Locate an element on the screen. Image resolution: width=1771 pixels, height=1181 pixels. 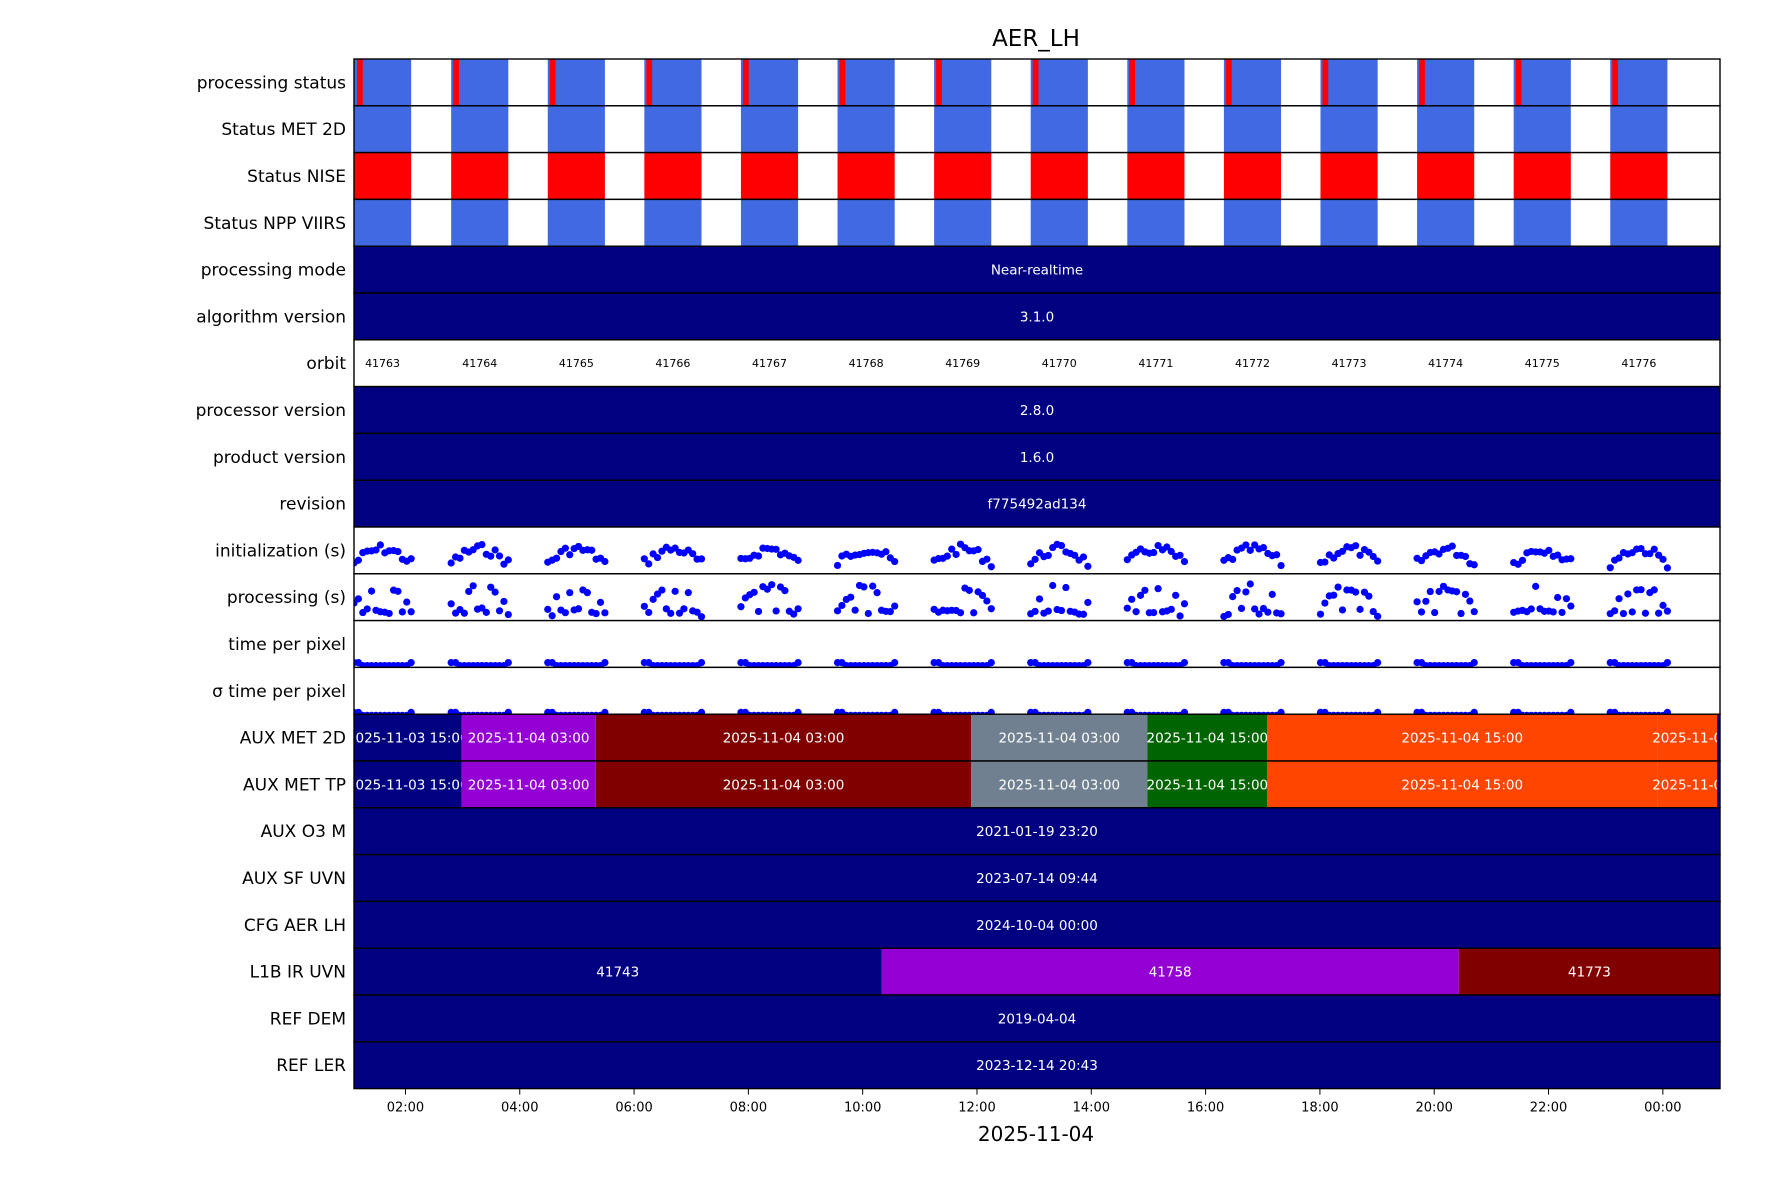
row-ref-ler: 2023-12-14 20:43 REF LER is located at coordinates (998, 1065).